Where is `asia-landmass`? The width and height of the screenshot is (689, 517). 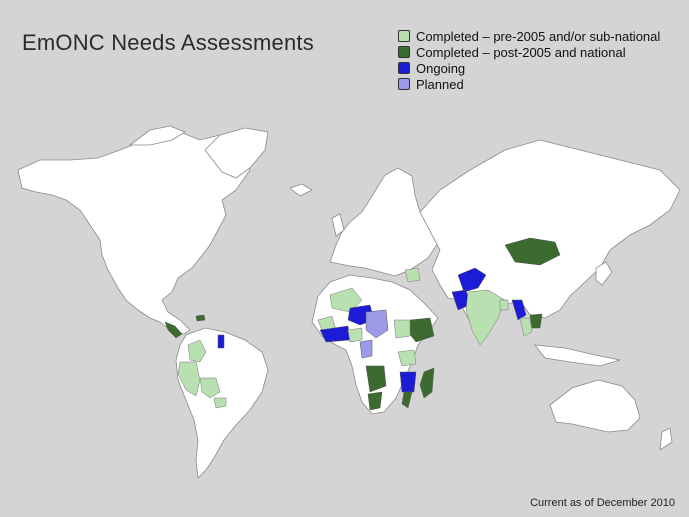
asia-landmass is located at coordinates (550, 235).